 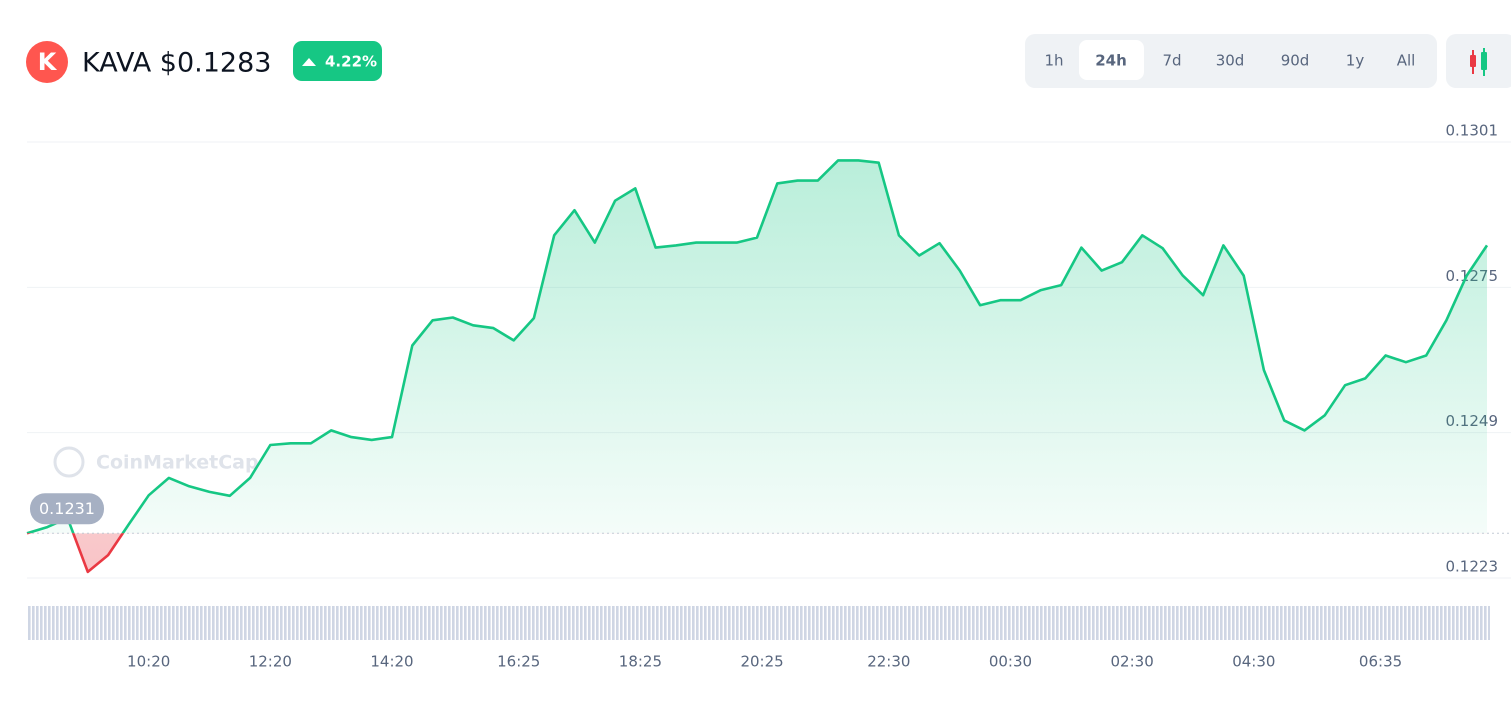 What do you see at coordinates (351, 62) in the screenshot?
I see `change-text: 4.22%` at bounding box center [351, 62].